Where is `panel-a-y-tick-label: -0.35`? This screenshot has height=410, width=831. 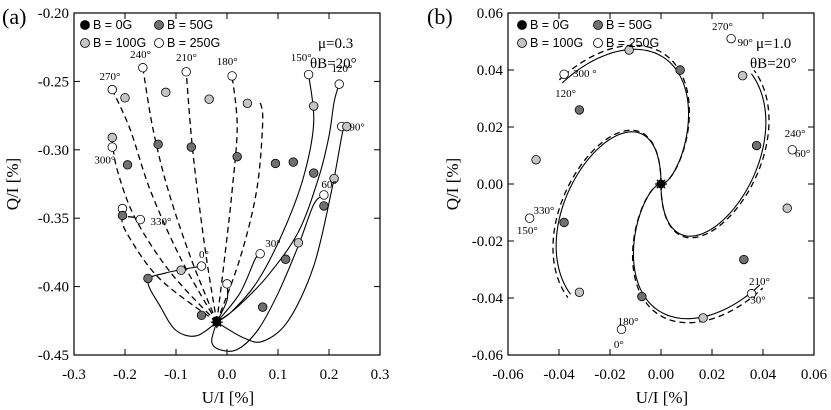
panel-a-y-tick-label: -0.35 is located at coordinates (53, 219).